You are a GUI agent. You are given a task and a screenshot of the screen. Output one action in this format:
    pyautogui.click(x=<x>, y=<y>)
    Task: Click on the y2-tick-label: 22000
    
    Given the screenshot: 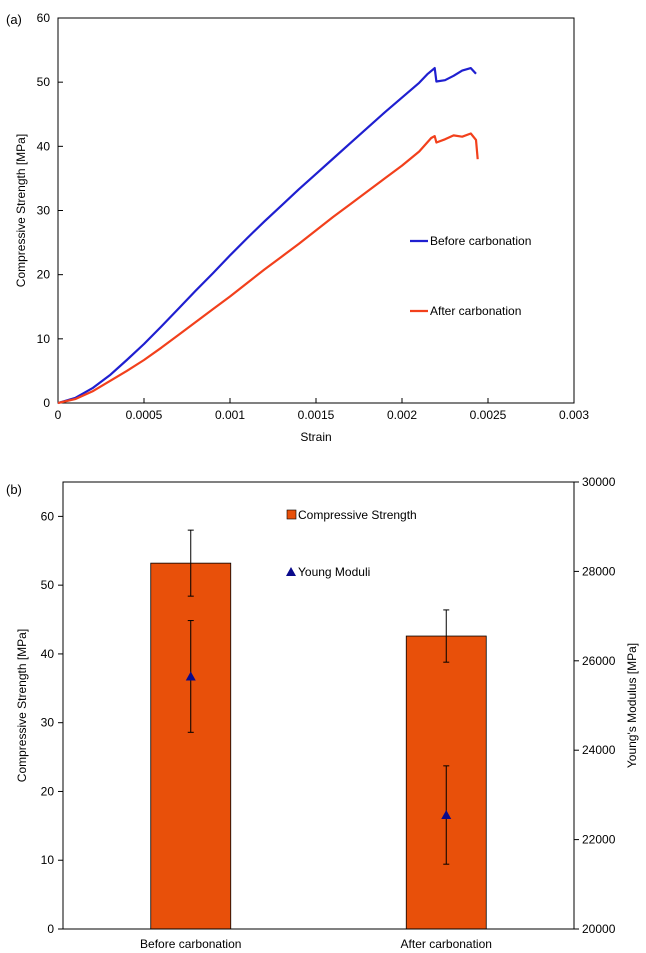 What is the action you would take?
    pyautogui.click(x=599, y=840)
    